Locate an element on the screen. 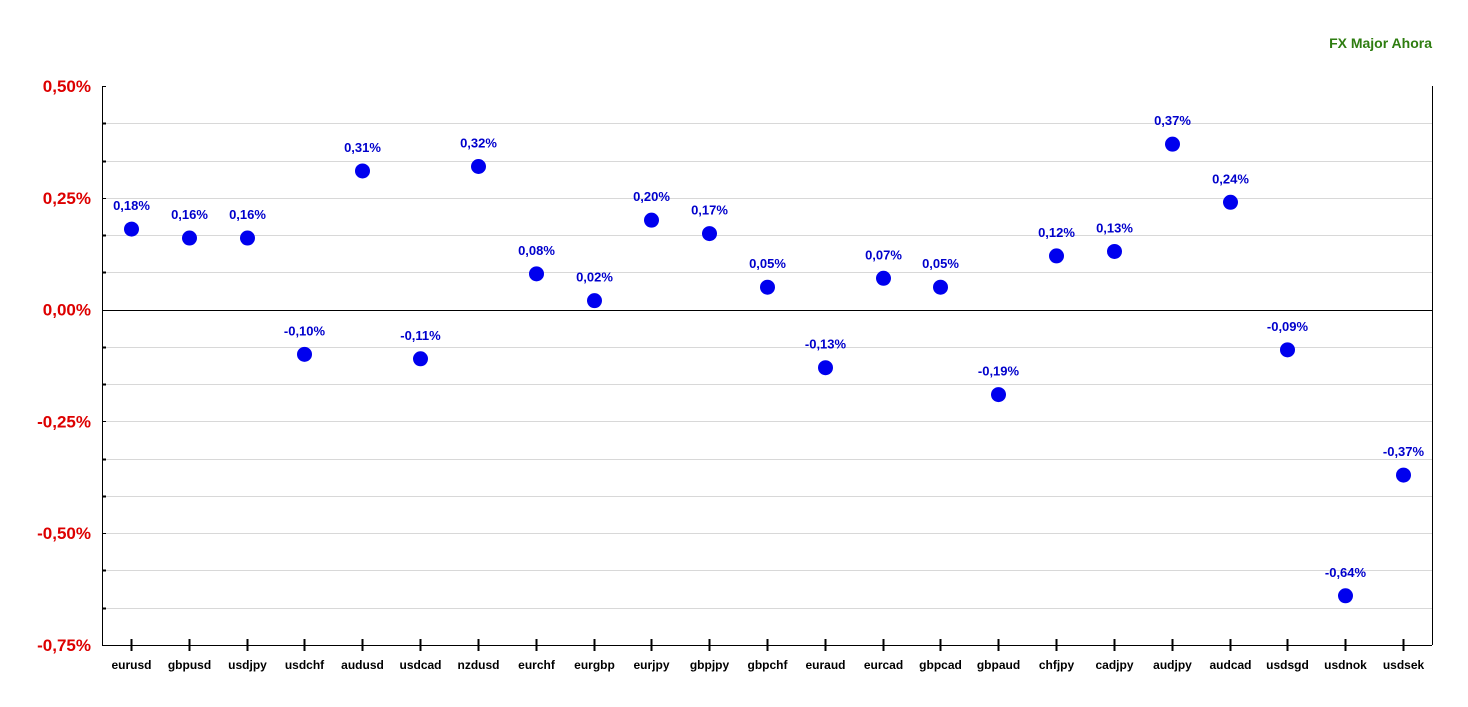  x-tick-label-usdsek: usdsek is located at coordinates (1404, 665).